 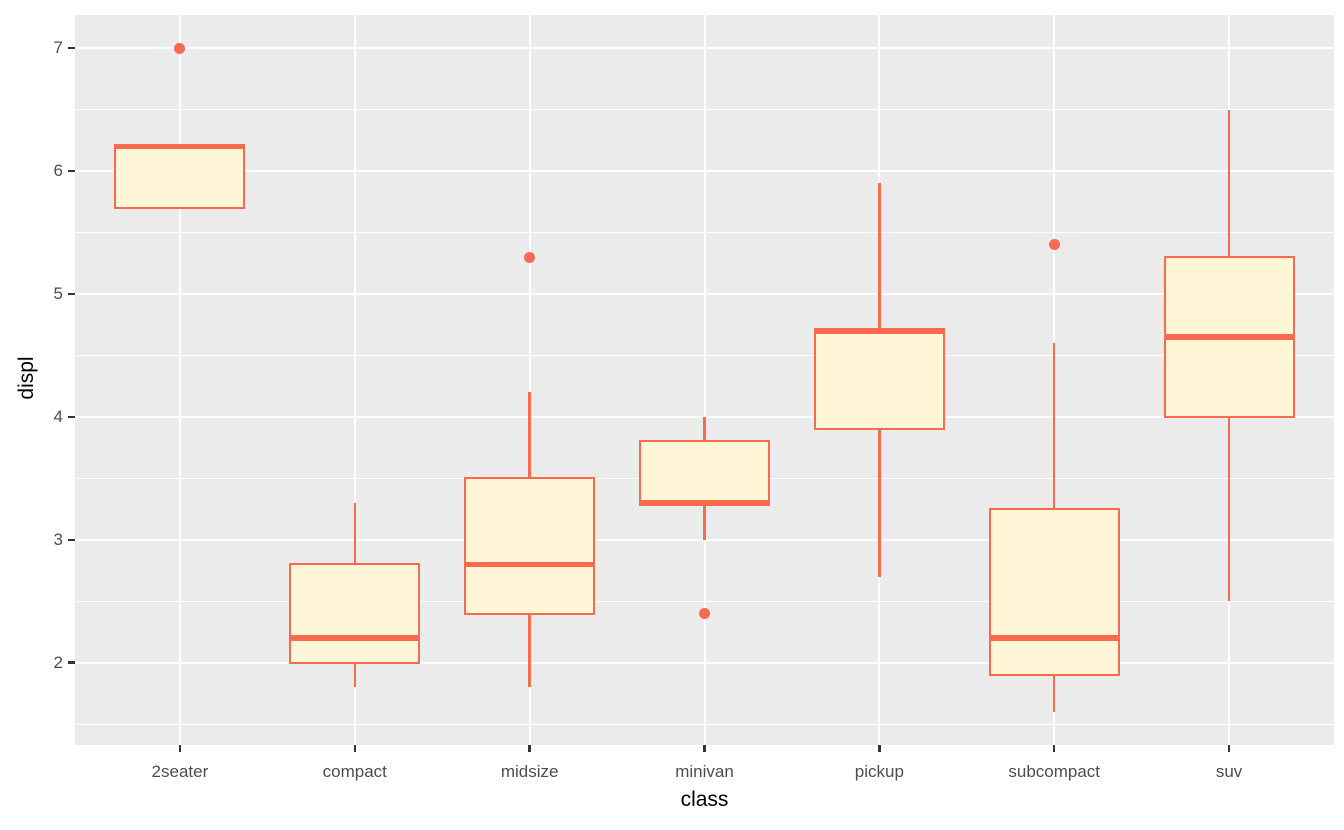 What do you see at coordinates (354, 771) in the screenshot?
I see `x-tick-label-compact: compact` at bounding box center [354, 771].